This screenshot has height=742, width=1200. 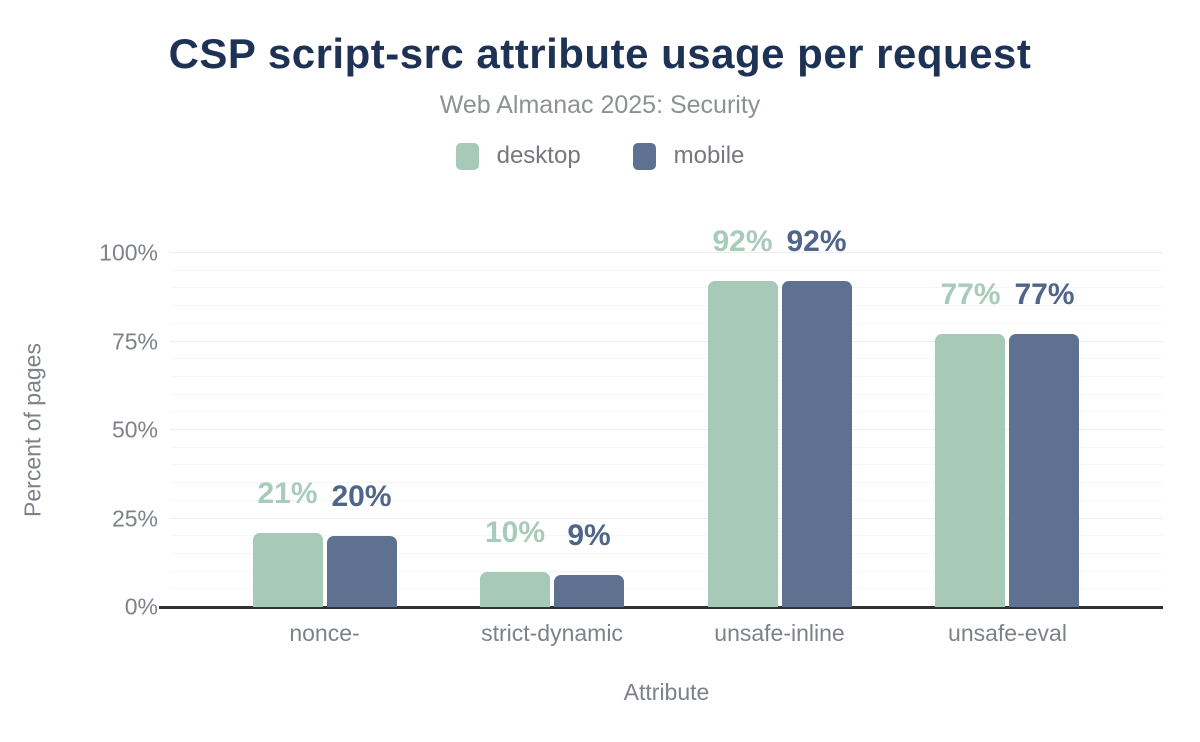 I want to click on value-label-mobile-unsafe-inline: 92%, so click(x=816, y=242).